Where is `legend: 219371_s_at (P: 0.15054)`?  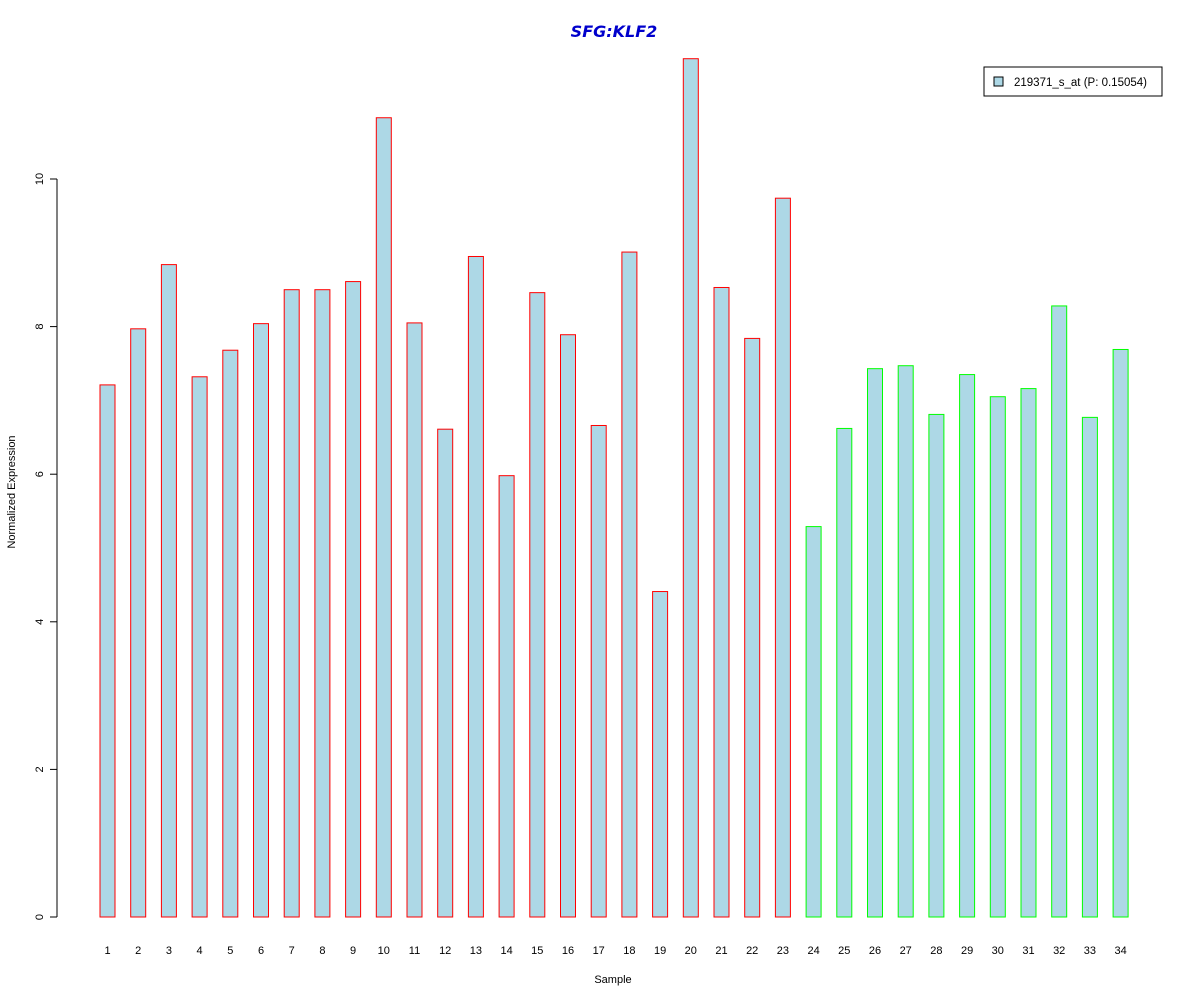
legend: 219371_s_at (P: 0.15054) is located at coordinates (1073, 81).